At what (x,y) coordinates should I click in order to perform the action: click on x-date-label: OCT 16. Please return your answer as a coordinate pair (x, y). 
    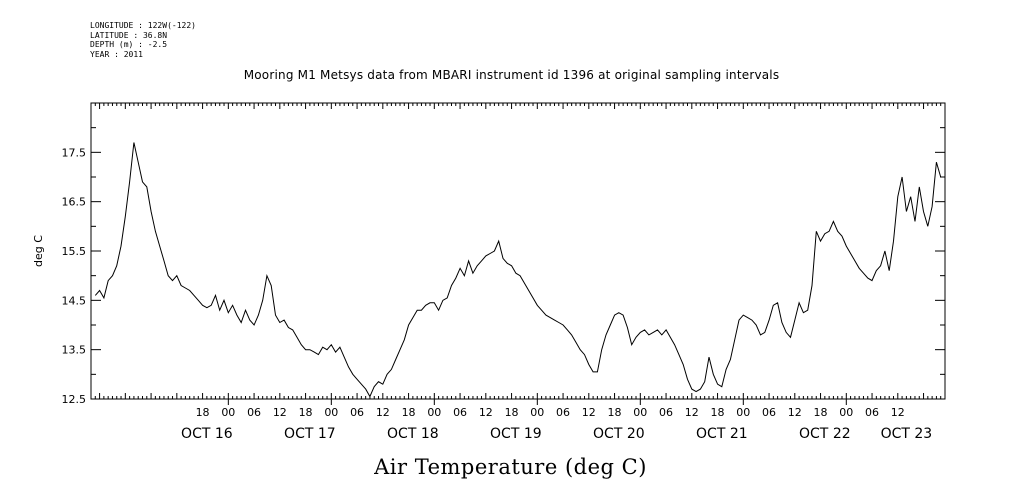
    Looking at the image, I should click on (207, 434).